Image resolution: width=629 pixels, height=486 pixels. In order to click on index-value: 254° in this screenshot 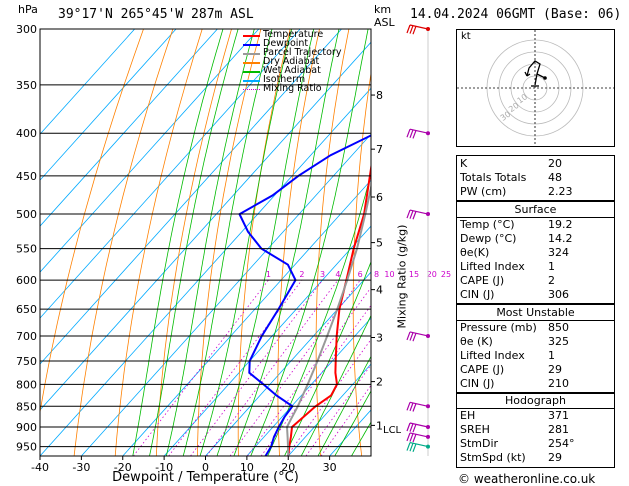, I will do `click(561, 443)`.